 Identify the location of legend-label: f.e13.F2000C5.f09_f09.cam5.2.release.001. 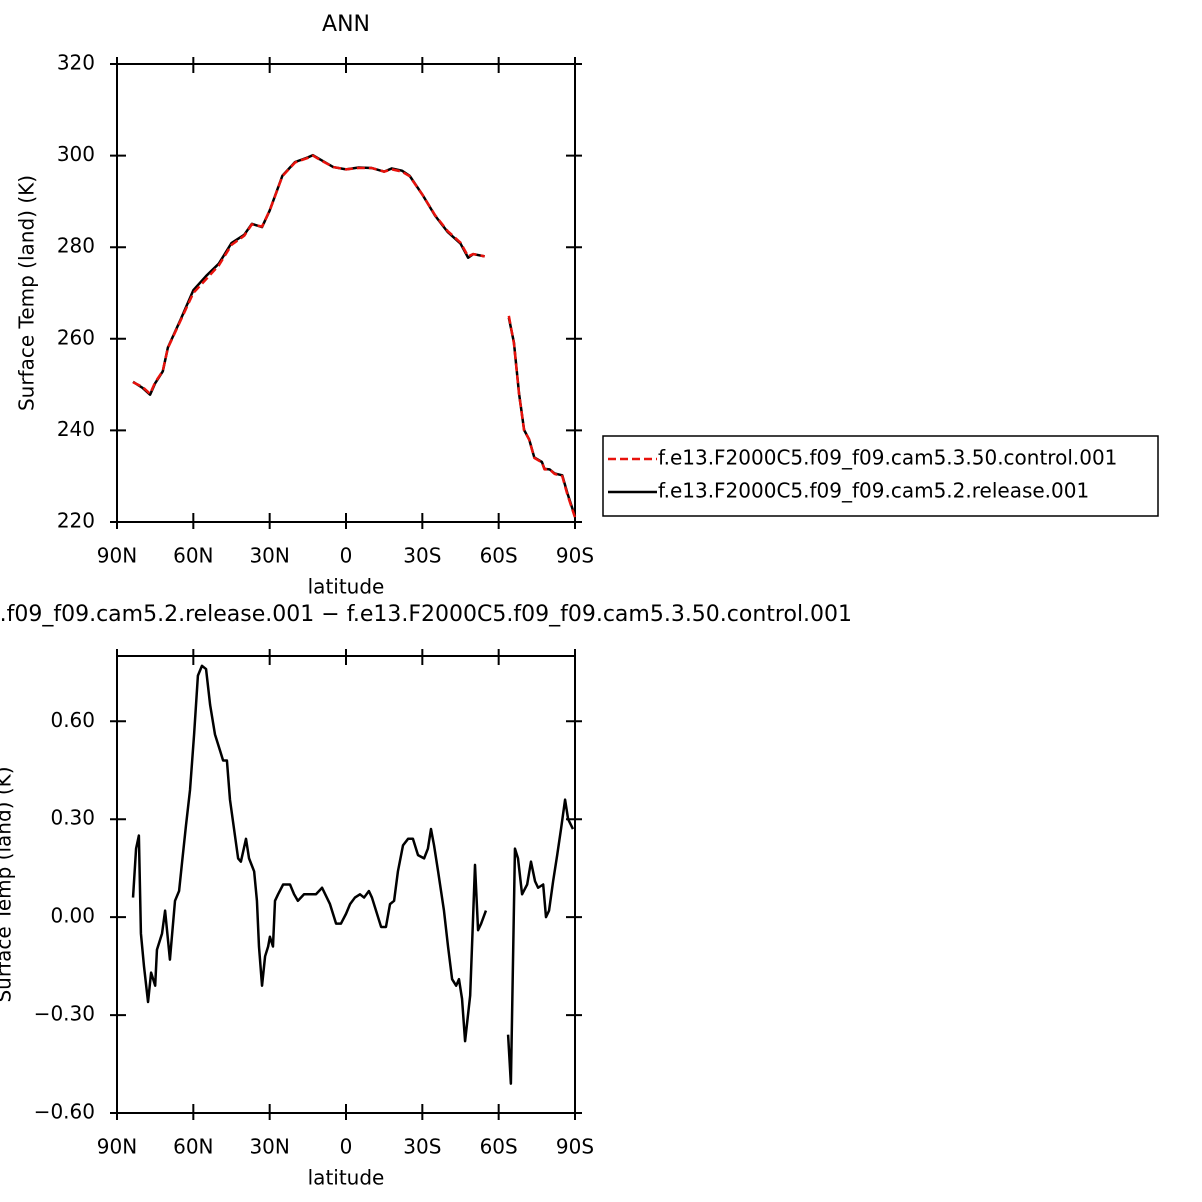
(873, 491).